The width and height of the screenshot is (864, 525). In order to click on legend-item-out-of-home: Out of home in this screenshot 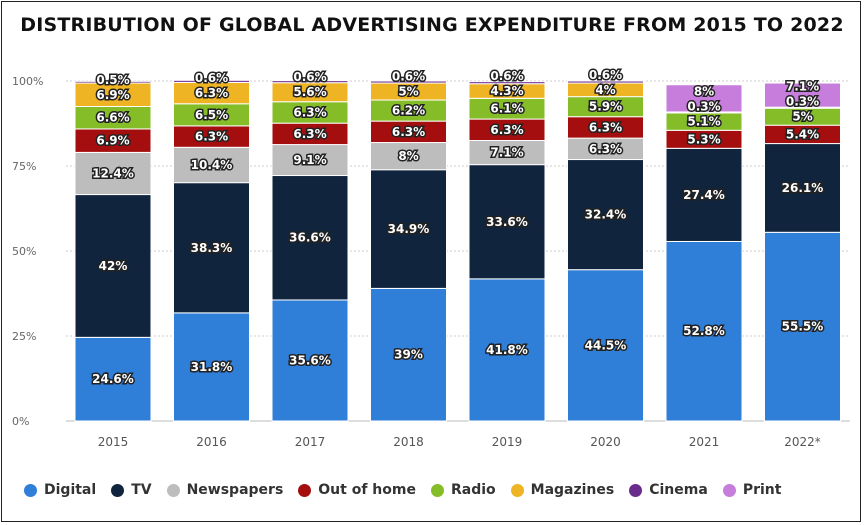, I will do `click(357, 490)`.